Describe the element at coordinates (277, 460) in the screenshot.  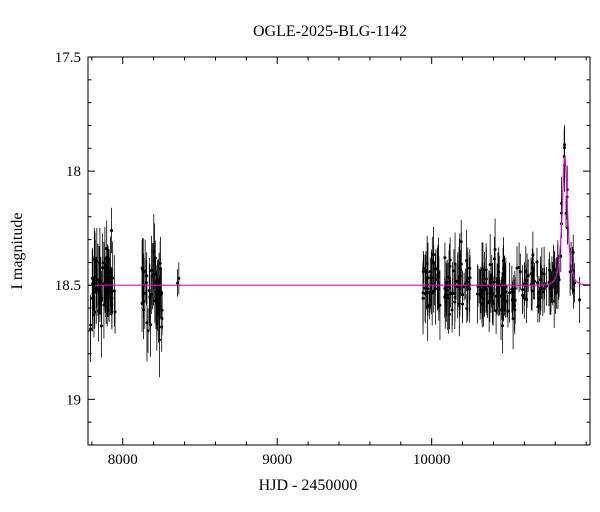
I see `x-tick-label: 9000` at that location.